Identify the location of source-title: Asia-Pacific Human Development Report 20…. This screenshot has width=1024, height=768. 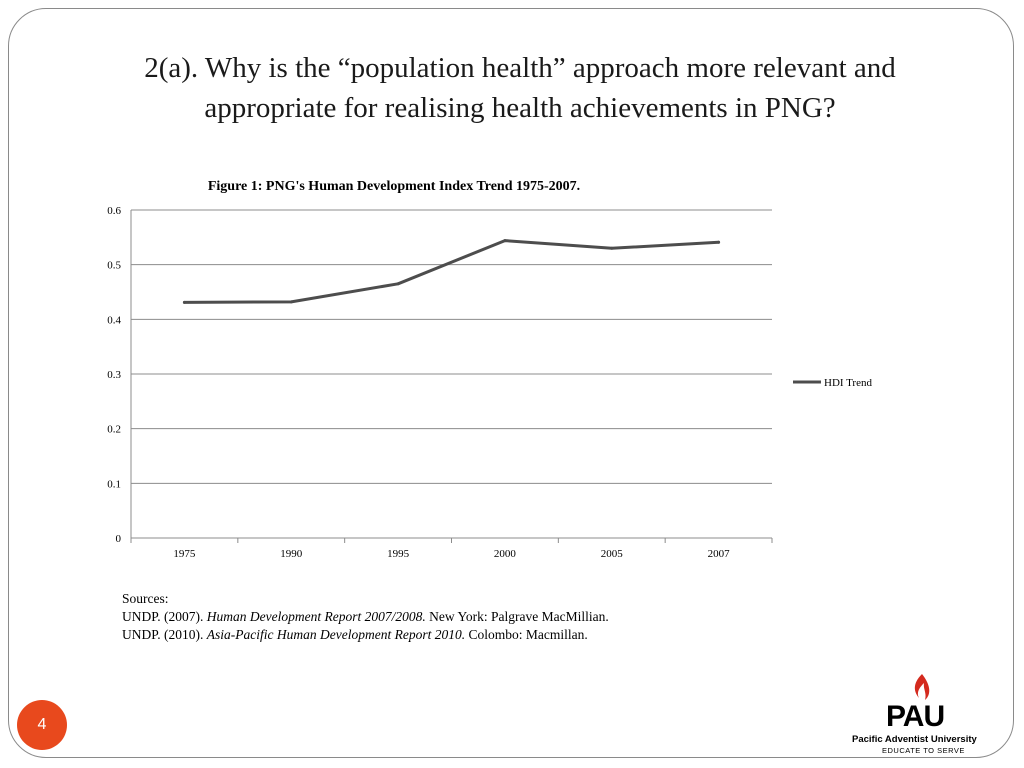
(336, 634).